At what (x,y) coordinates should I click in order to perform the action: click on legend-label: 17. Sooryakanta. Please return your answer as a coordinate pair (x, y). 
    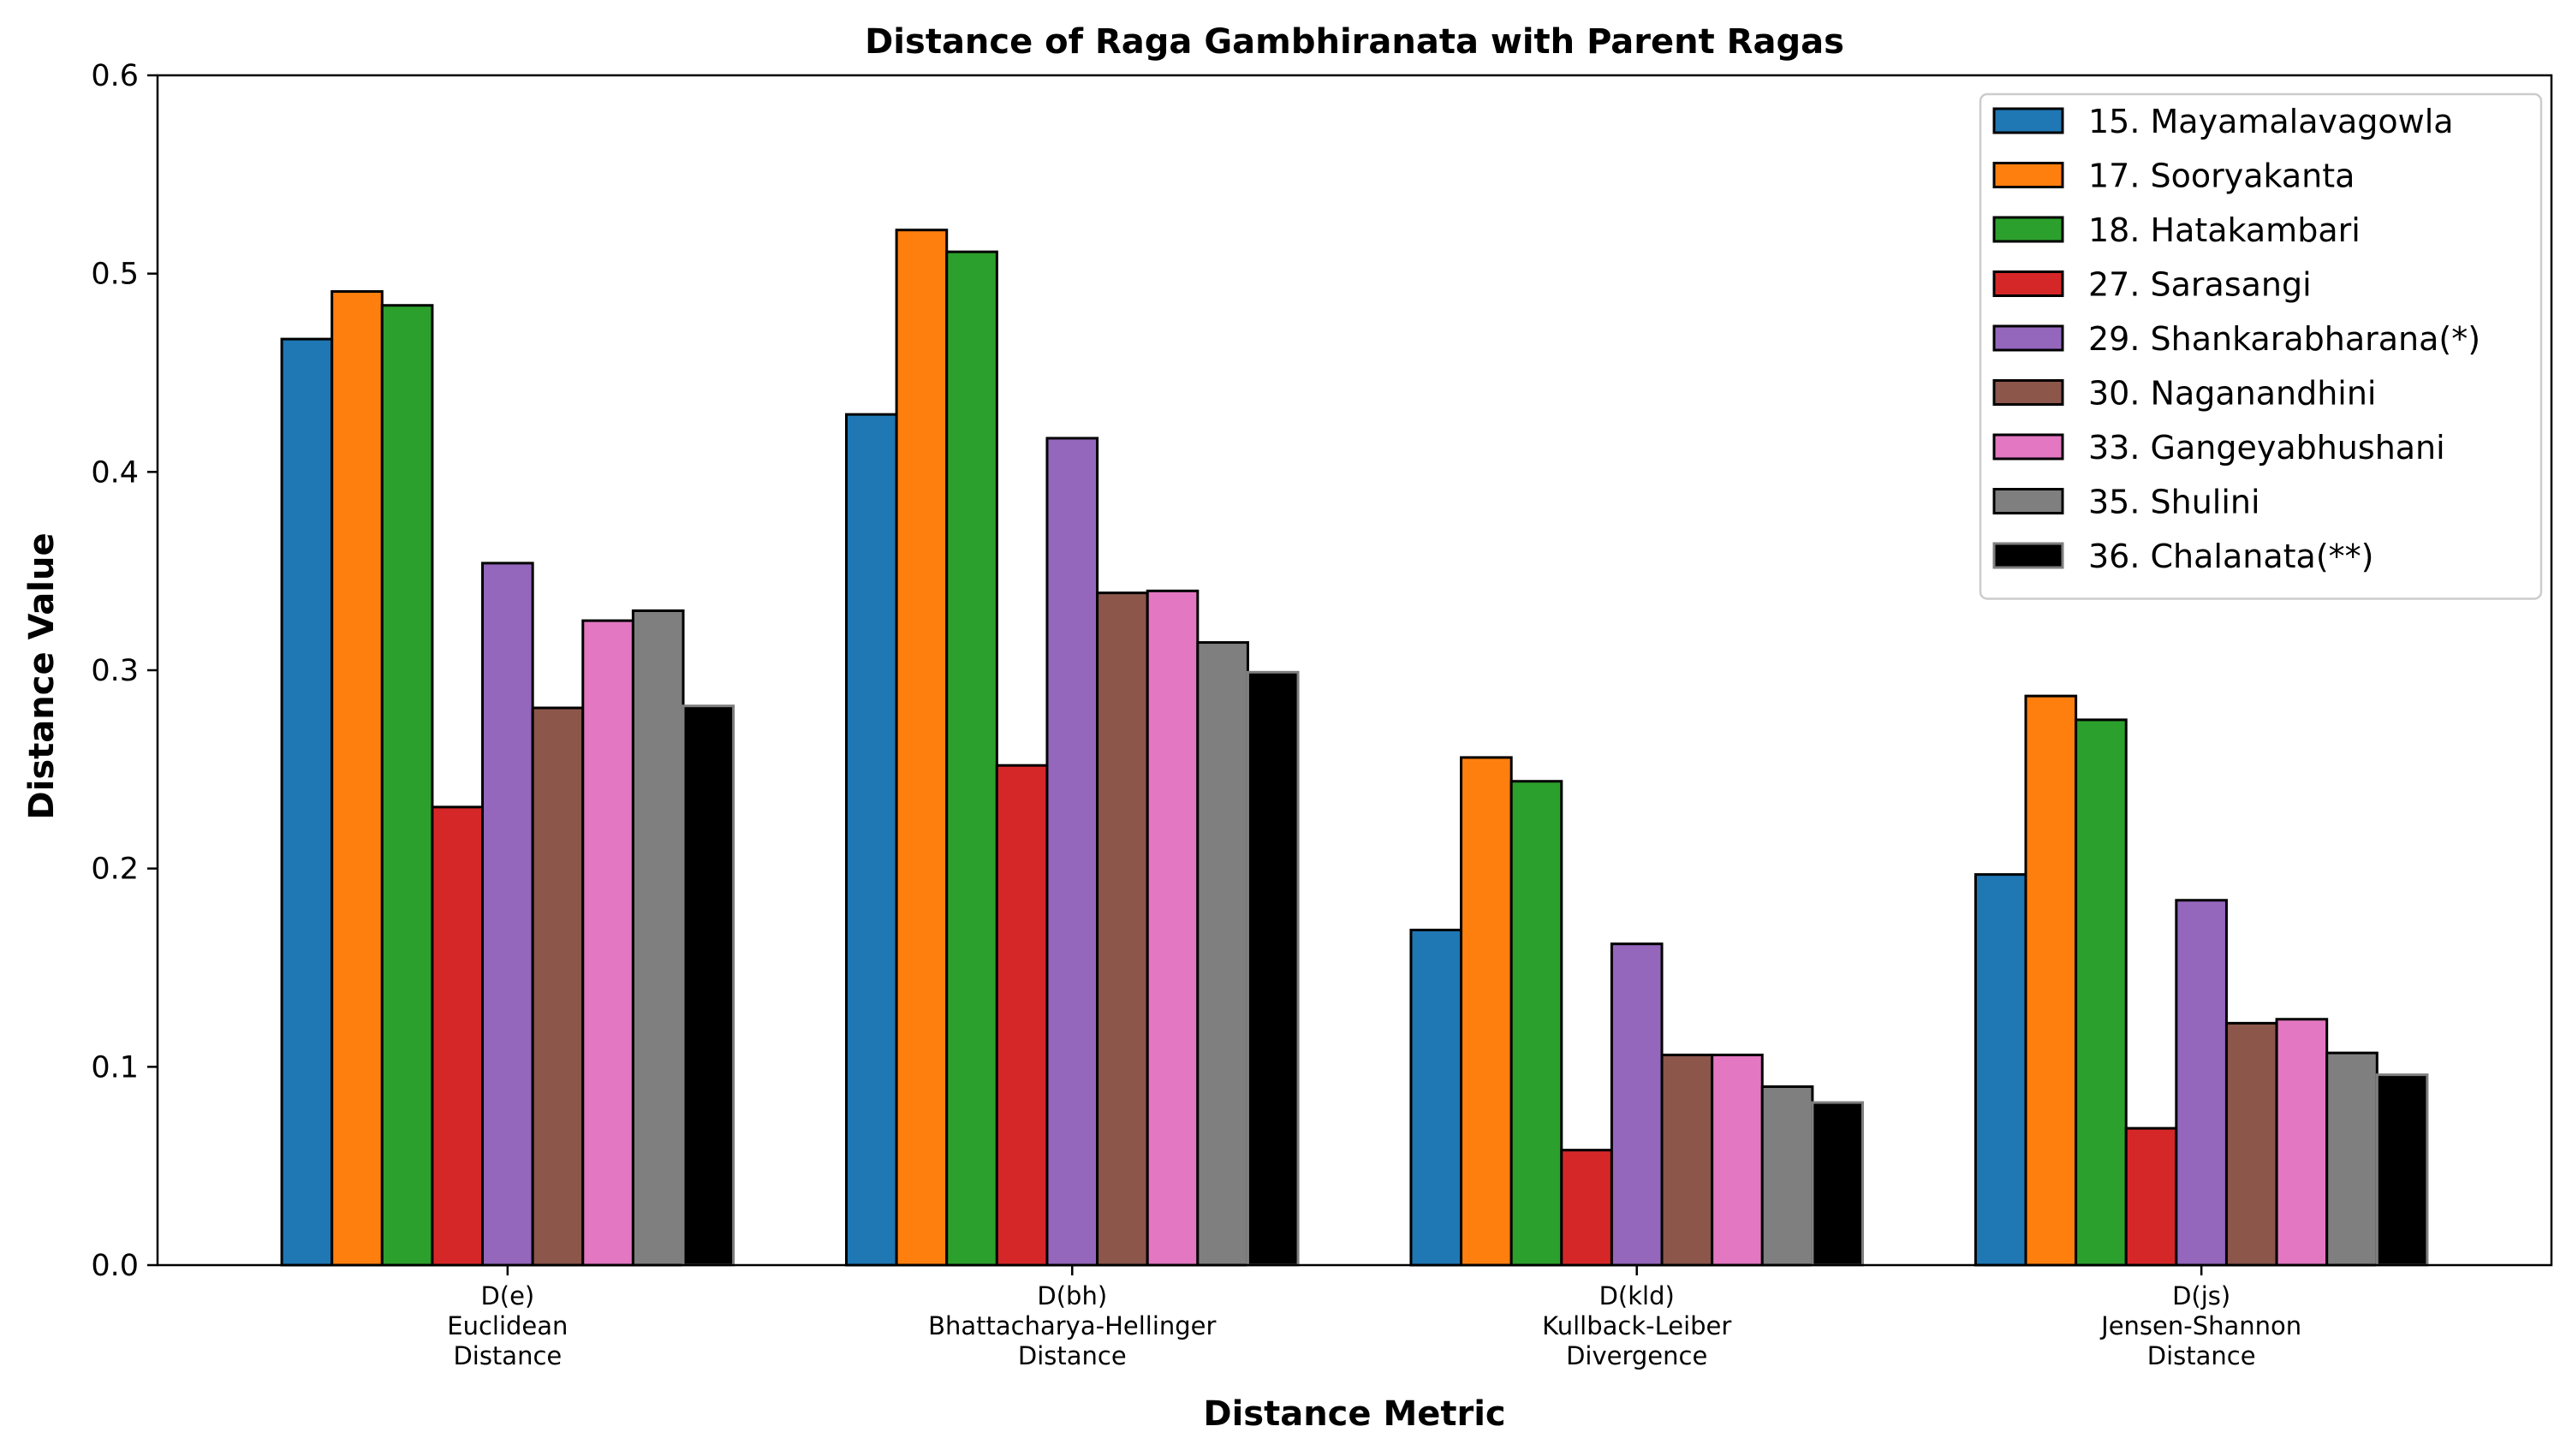
    Looking at the image, I should click on (2222, 176).